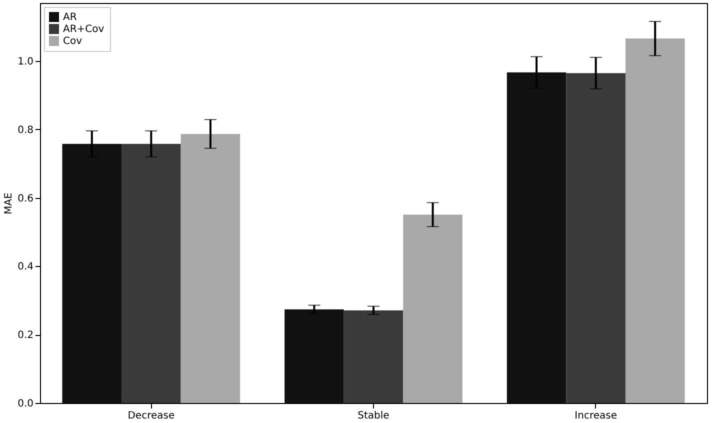 Image resolution: width=714 pixels, height=423 pixels. What do you see at coordinates (595, 416) in the screenshot?
I see `x-tick-label: Increase` at bounding box center [595, 416].